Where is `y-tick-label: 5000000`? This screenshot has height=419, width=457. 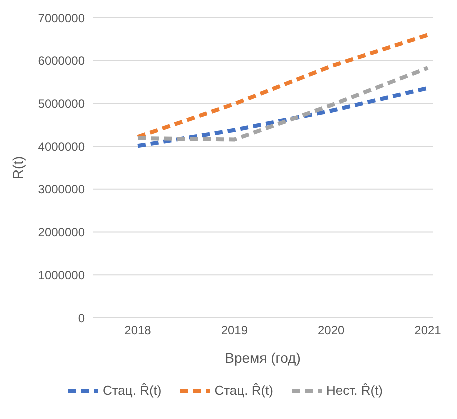
y-tick-label: 5000000 is located at coordinates (62, 103).